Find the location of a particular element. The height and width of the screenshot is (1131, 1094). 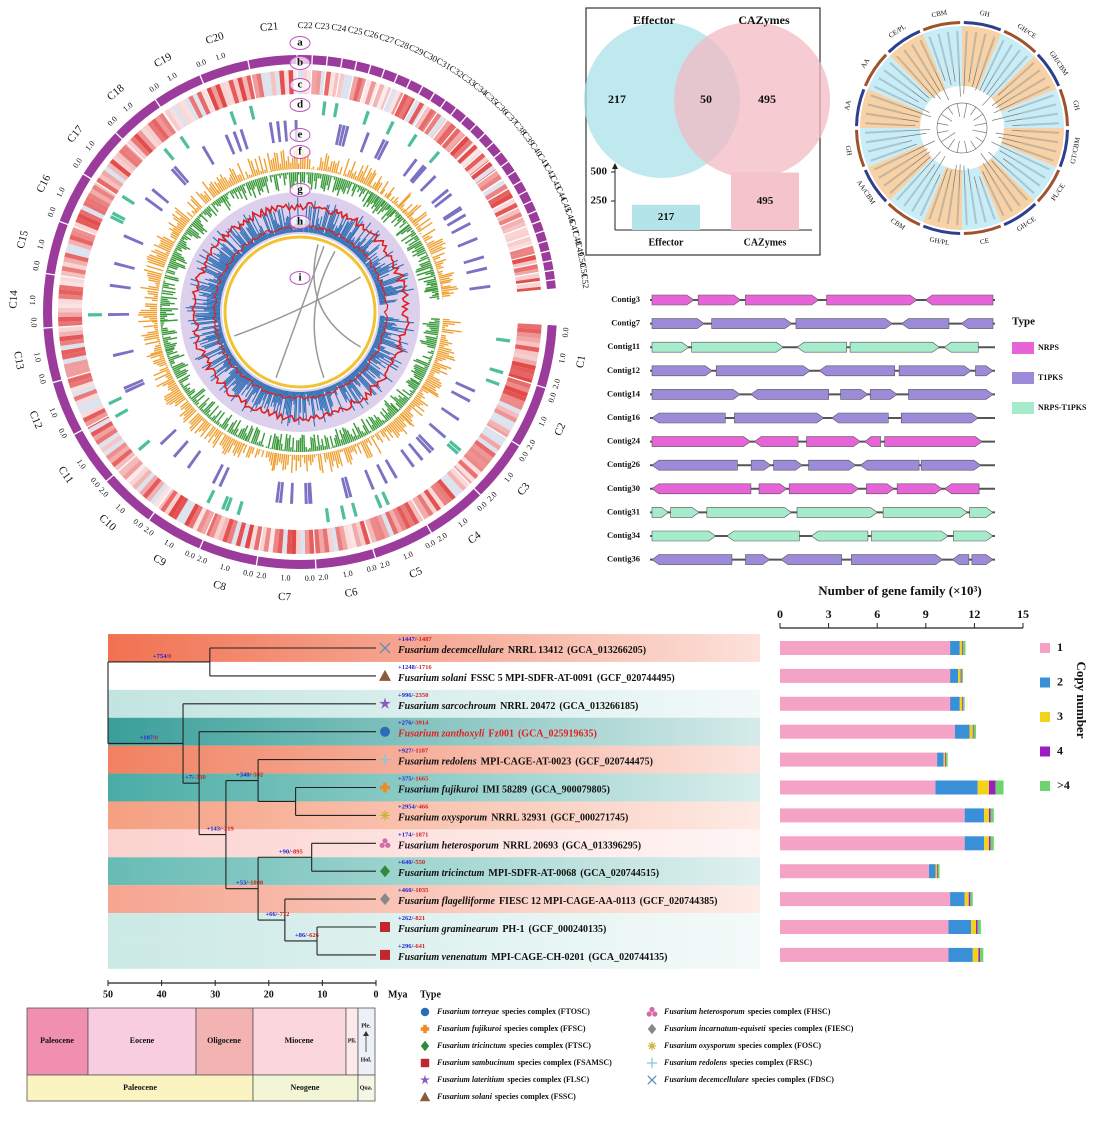

bar is located at coordinates (765, 201).